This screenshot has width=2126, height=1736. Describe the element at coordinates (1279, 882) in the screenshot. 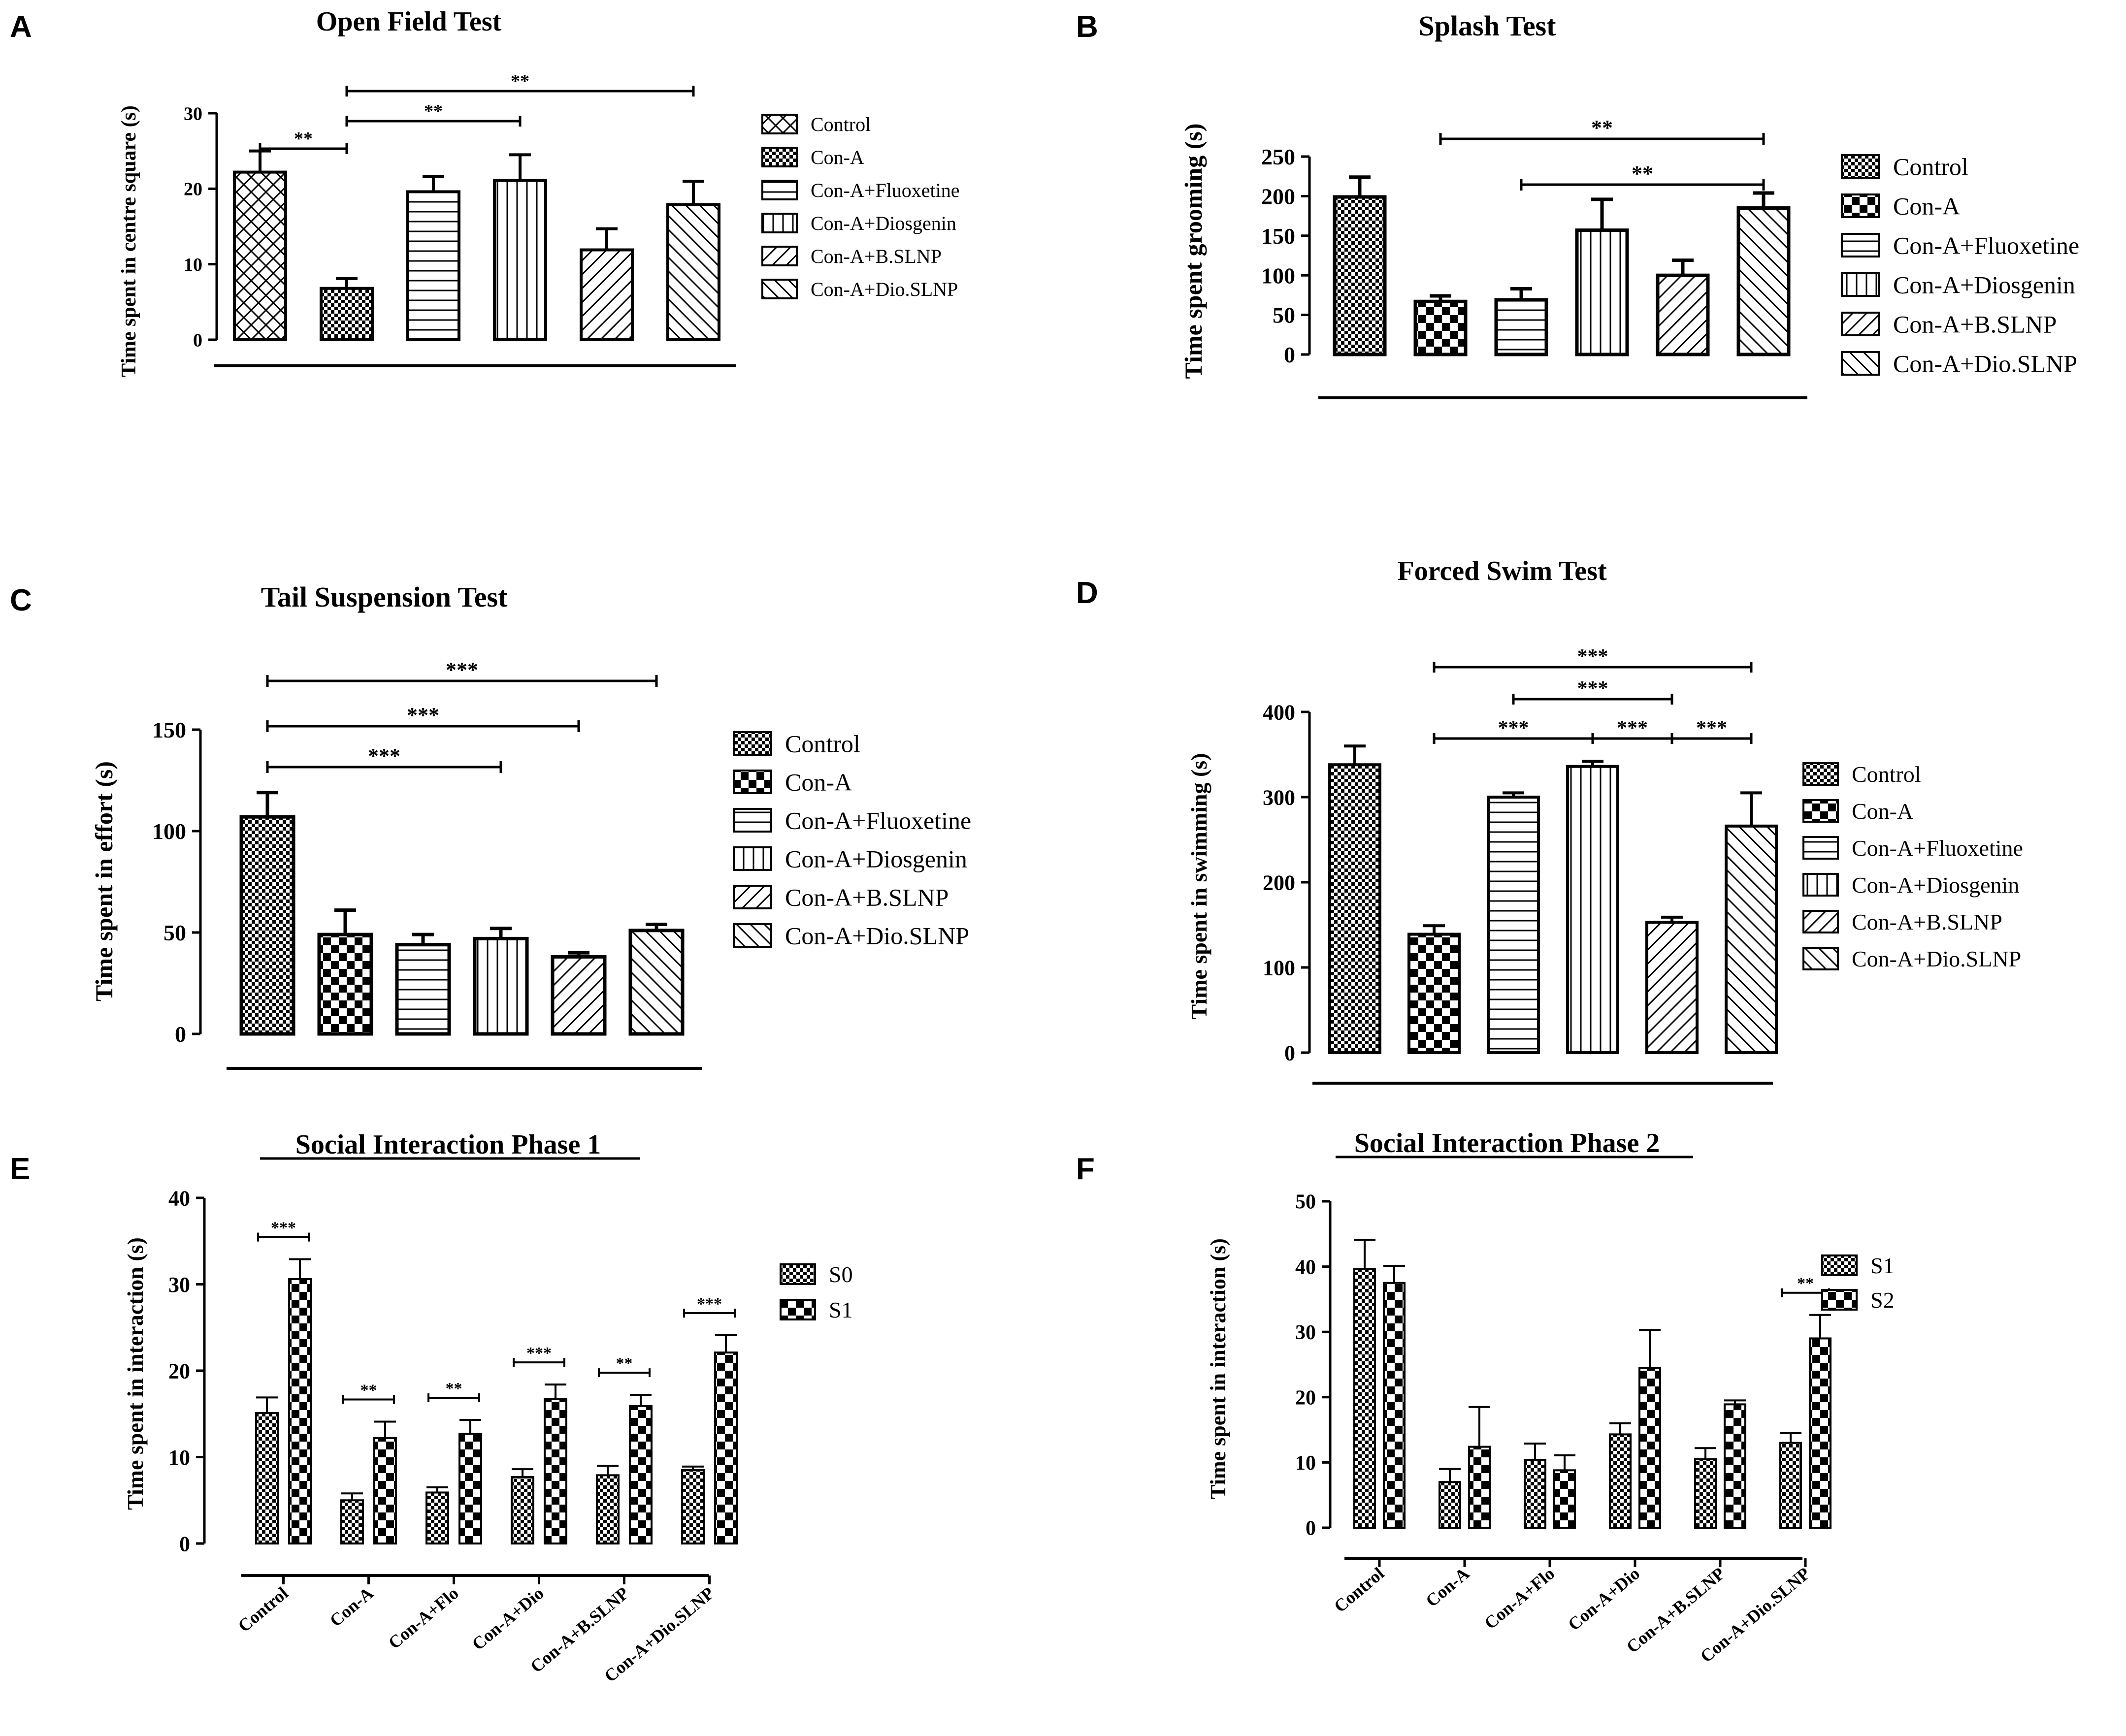

I see `y-tick-label: 200` at that location.